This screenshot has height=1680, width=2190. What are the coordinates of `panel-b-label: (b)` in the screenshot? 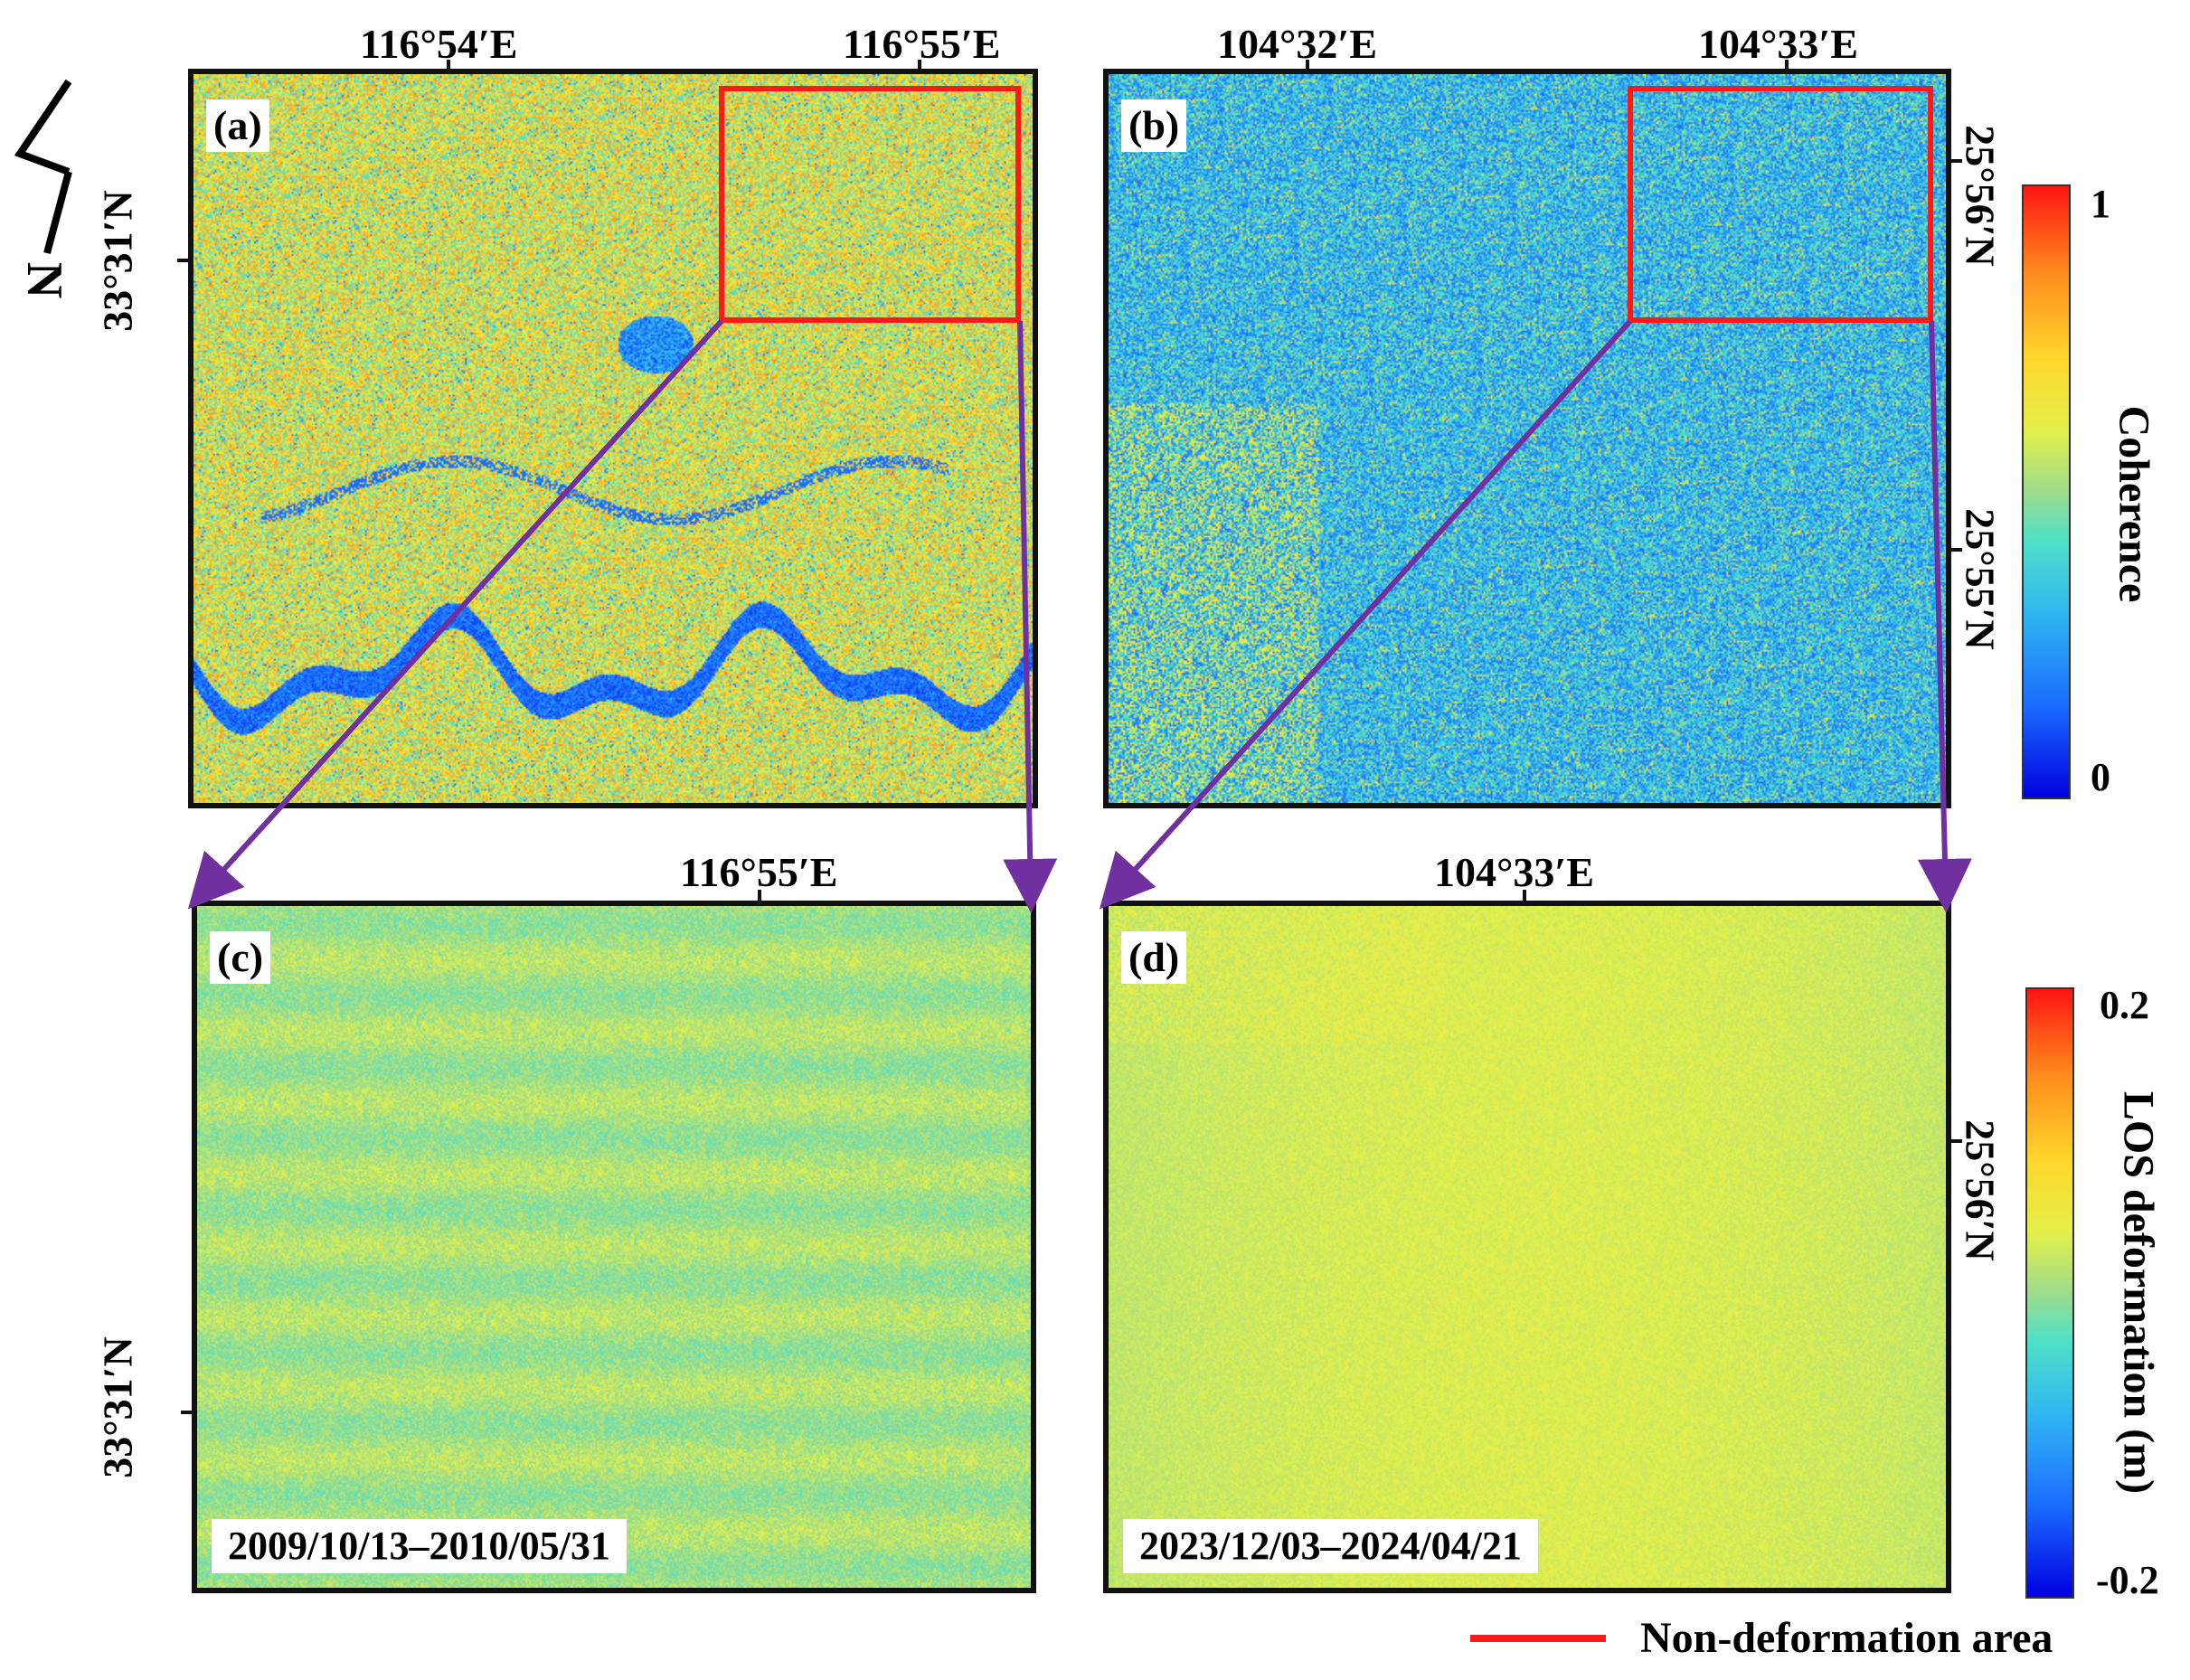 It's located at (1154, 125).